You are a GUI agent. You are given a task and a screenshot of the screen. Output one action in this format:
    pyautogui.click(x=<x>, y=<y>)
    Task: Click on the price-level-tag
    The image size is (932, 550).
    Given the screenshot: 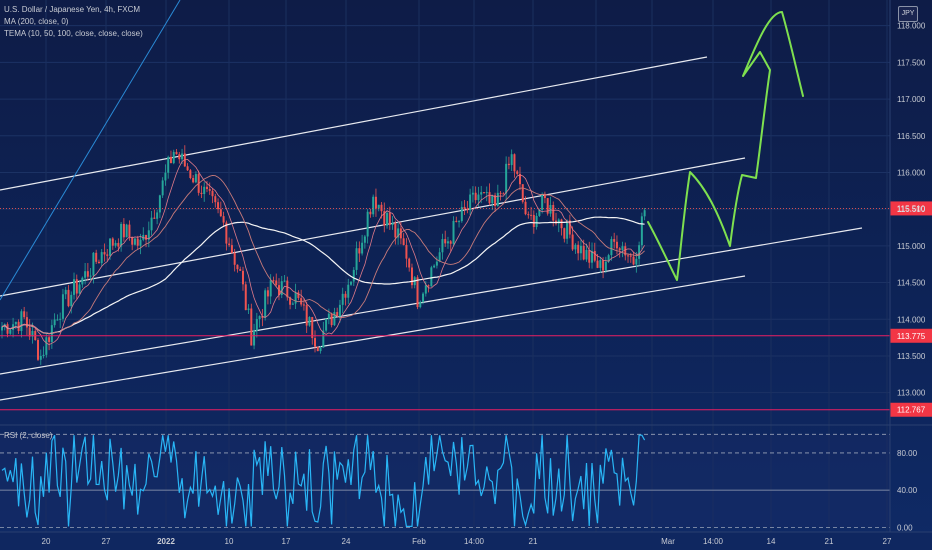 What is the action you would take?
    pyautogui.click(x=911, y=335)
    